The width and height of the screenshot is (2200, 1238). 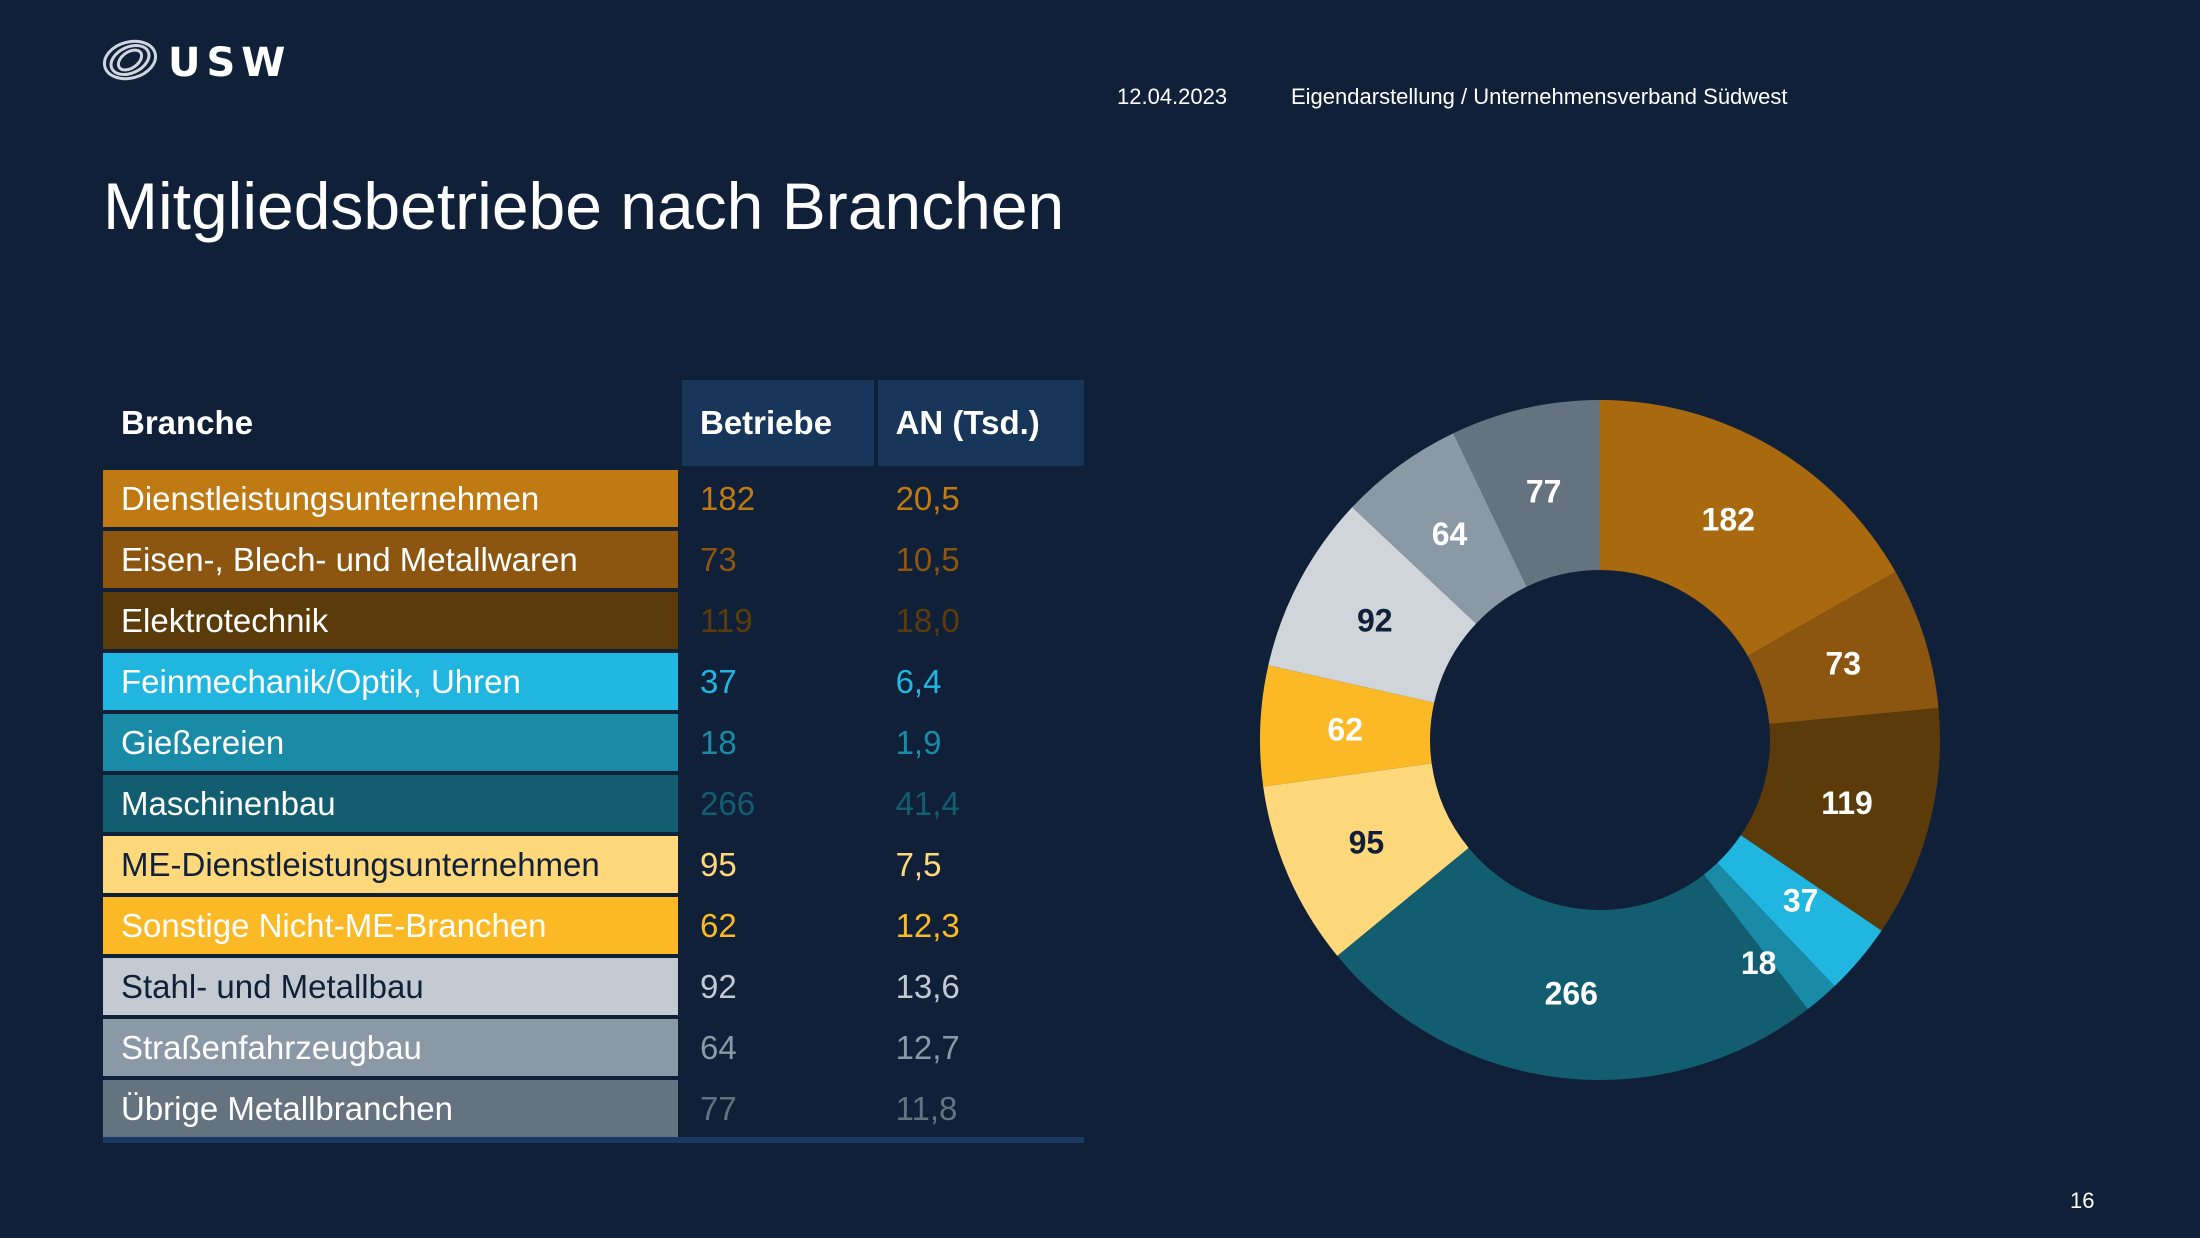 I want to click on branche-label: Sonstige Nicht-ME-Branchen, so click(x=391, y=925).